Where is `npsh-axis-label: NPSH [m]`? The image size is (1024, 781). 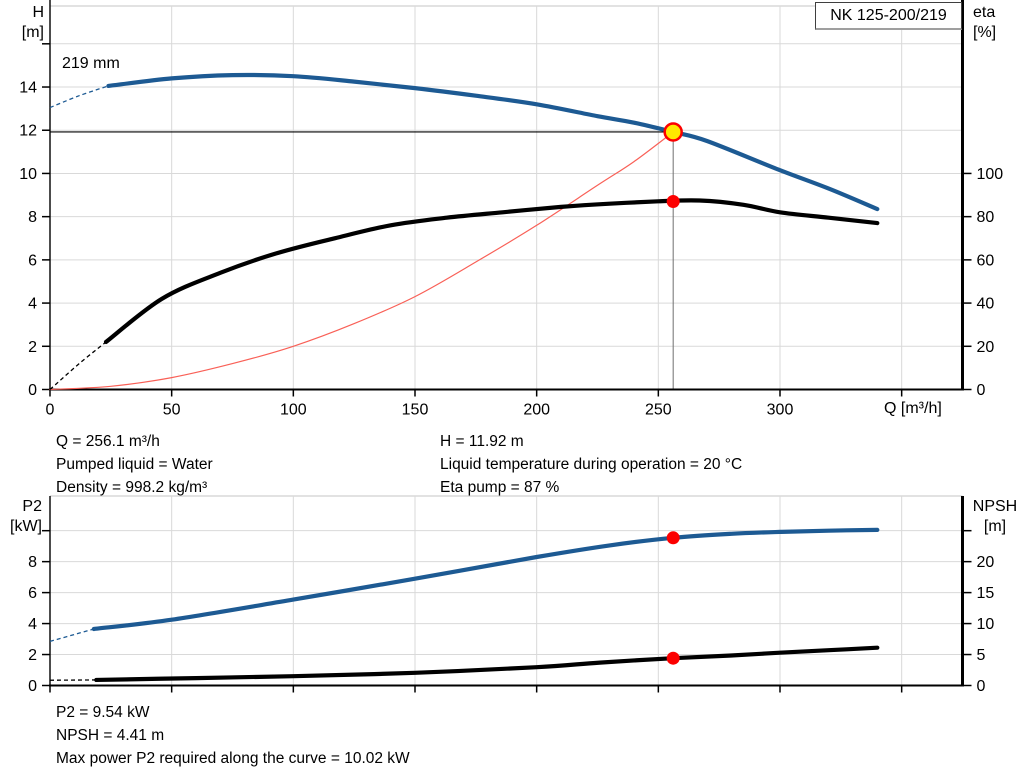
npsh-axis-label: NPSH [m] is located at coordinates (995, 517).